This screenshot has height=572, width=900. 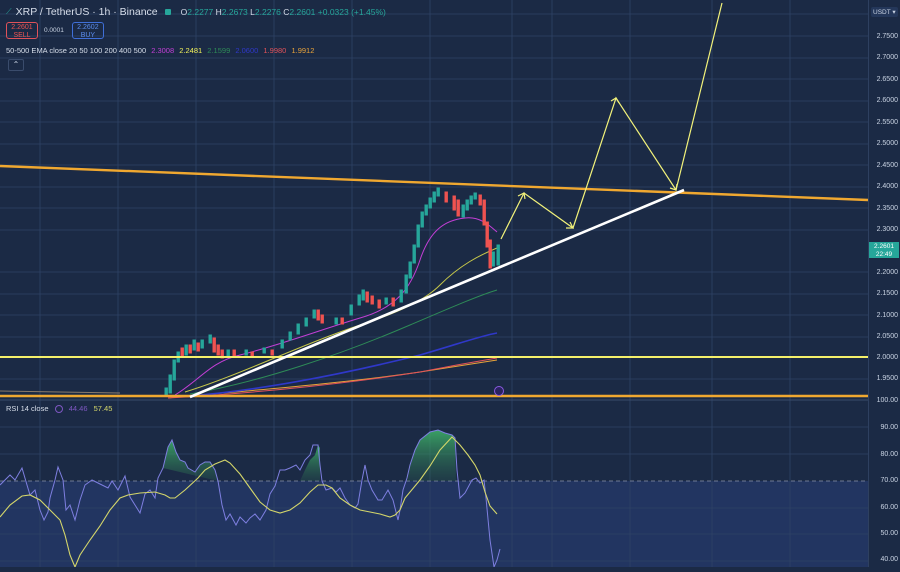 I want to click on bar-countdown: 22:49, so click(x=884, y=254).